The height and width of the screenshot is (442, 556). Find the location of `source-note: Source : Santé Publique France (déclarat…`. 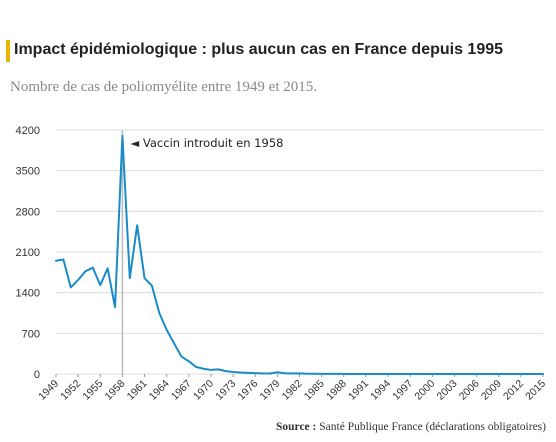

source-note: Source : Santé Publique France (déclarat… is located at coordinates (411, 427).